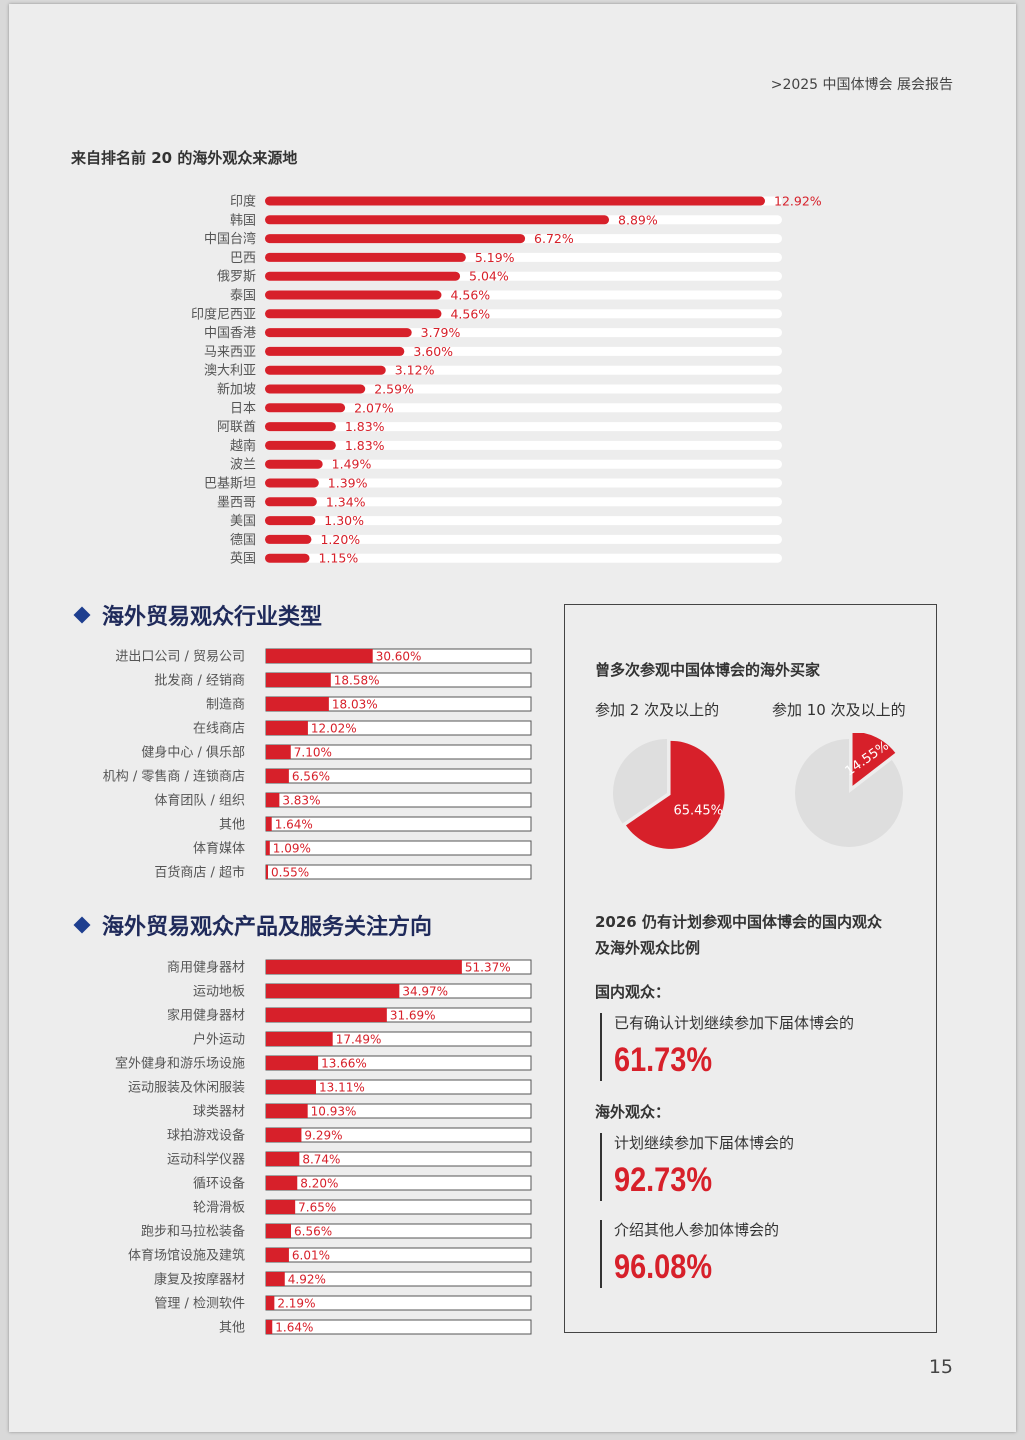 This screenshot has height=1440, width=1025. Describe the element at coordinates (334, 729) in the screenshot. I see `value-label: 12.02%` at that location.